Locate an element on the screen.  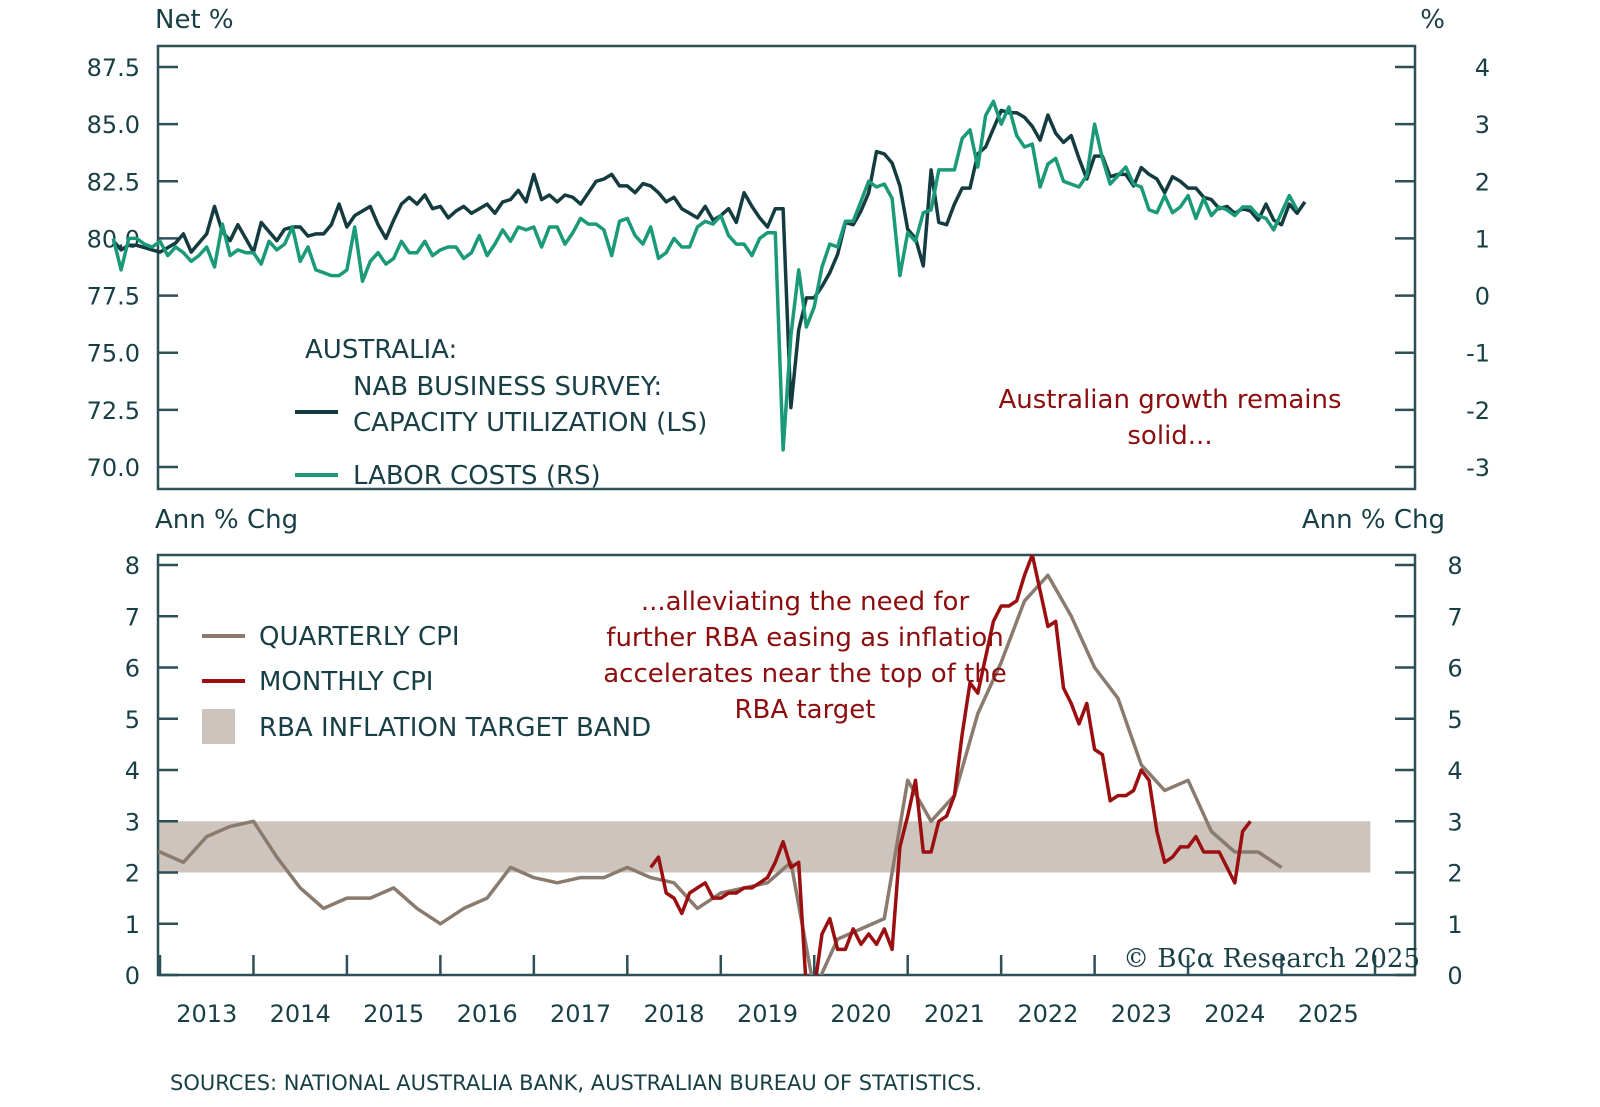
bottom-right-tick-label: 5 is located at coordinates (1454, 720).